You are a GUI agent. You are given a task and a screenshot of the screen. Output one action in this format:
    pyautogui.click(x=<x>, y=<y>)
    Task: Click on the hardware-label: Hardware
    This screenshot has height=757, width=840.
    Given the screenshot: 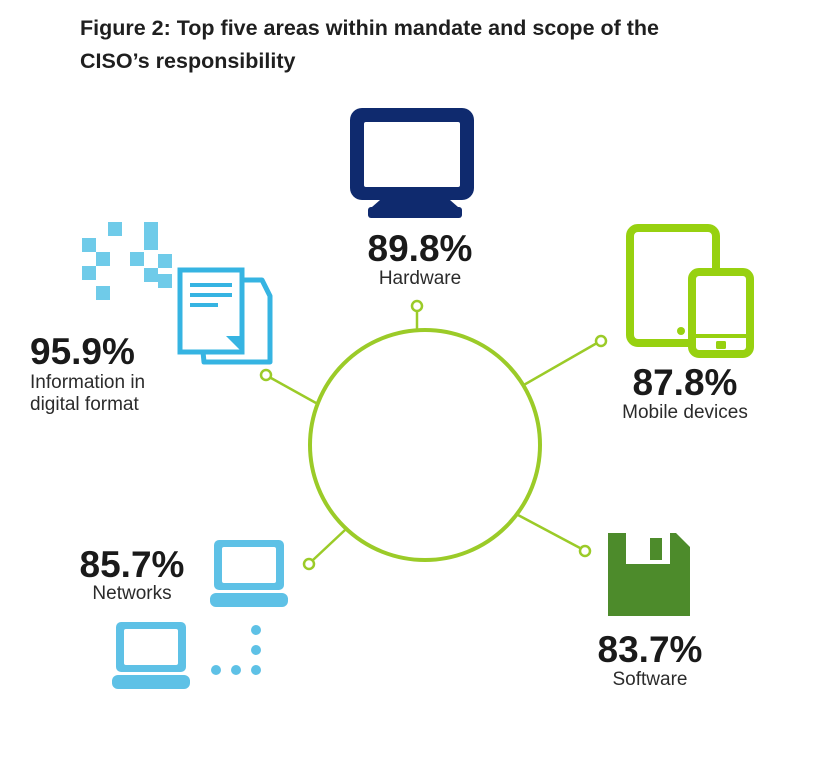 What is the action you would take?
    pyautogui.click(x=420, y=278)
    